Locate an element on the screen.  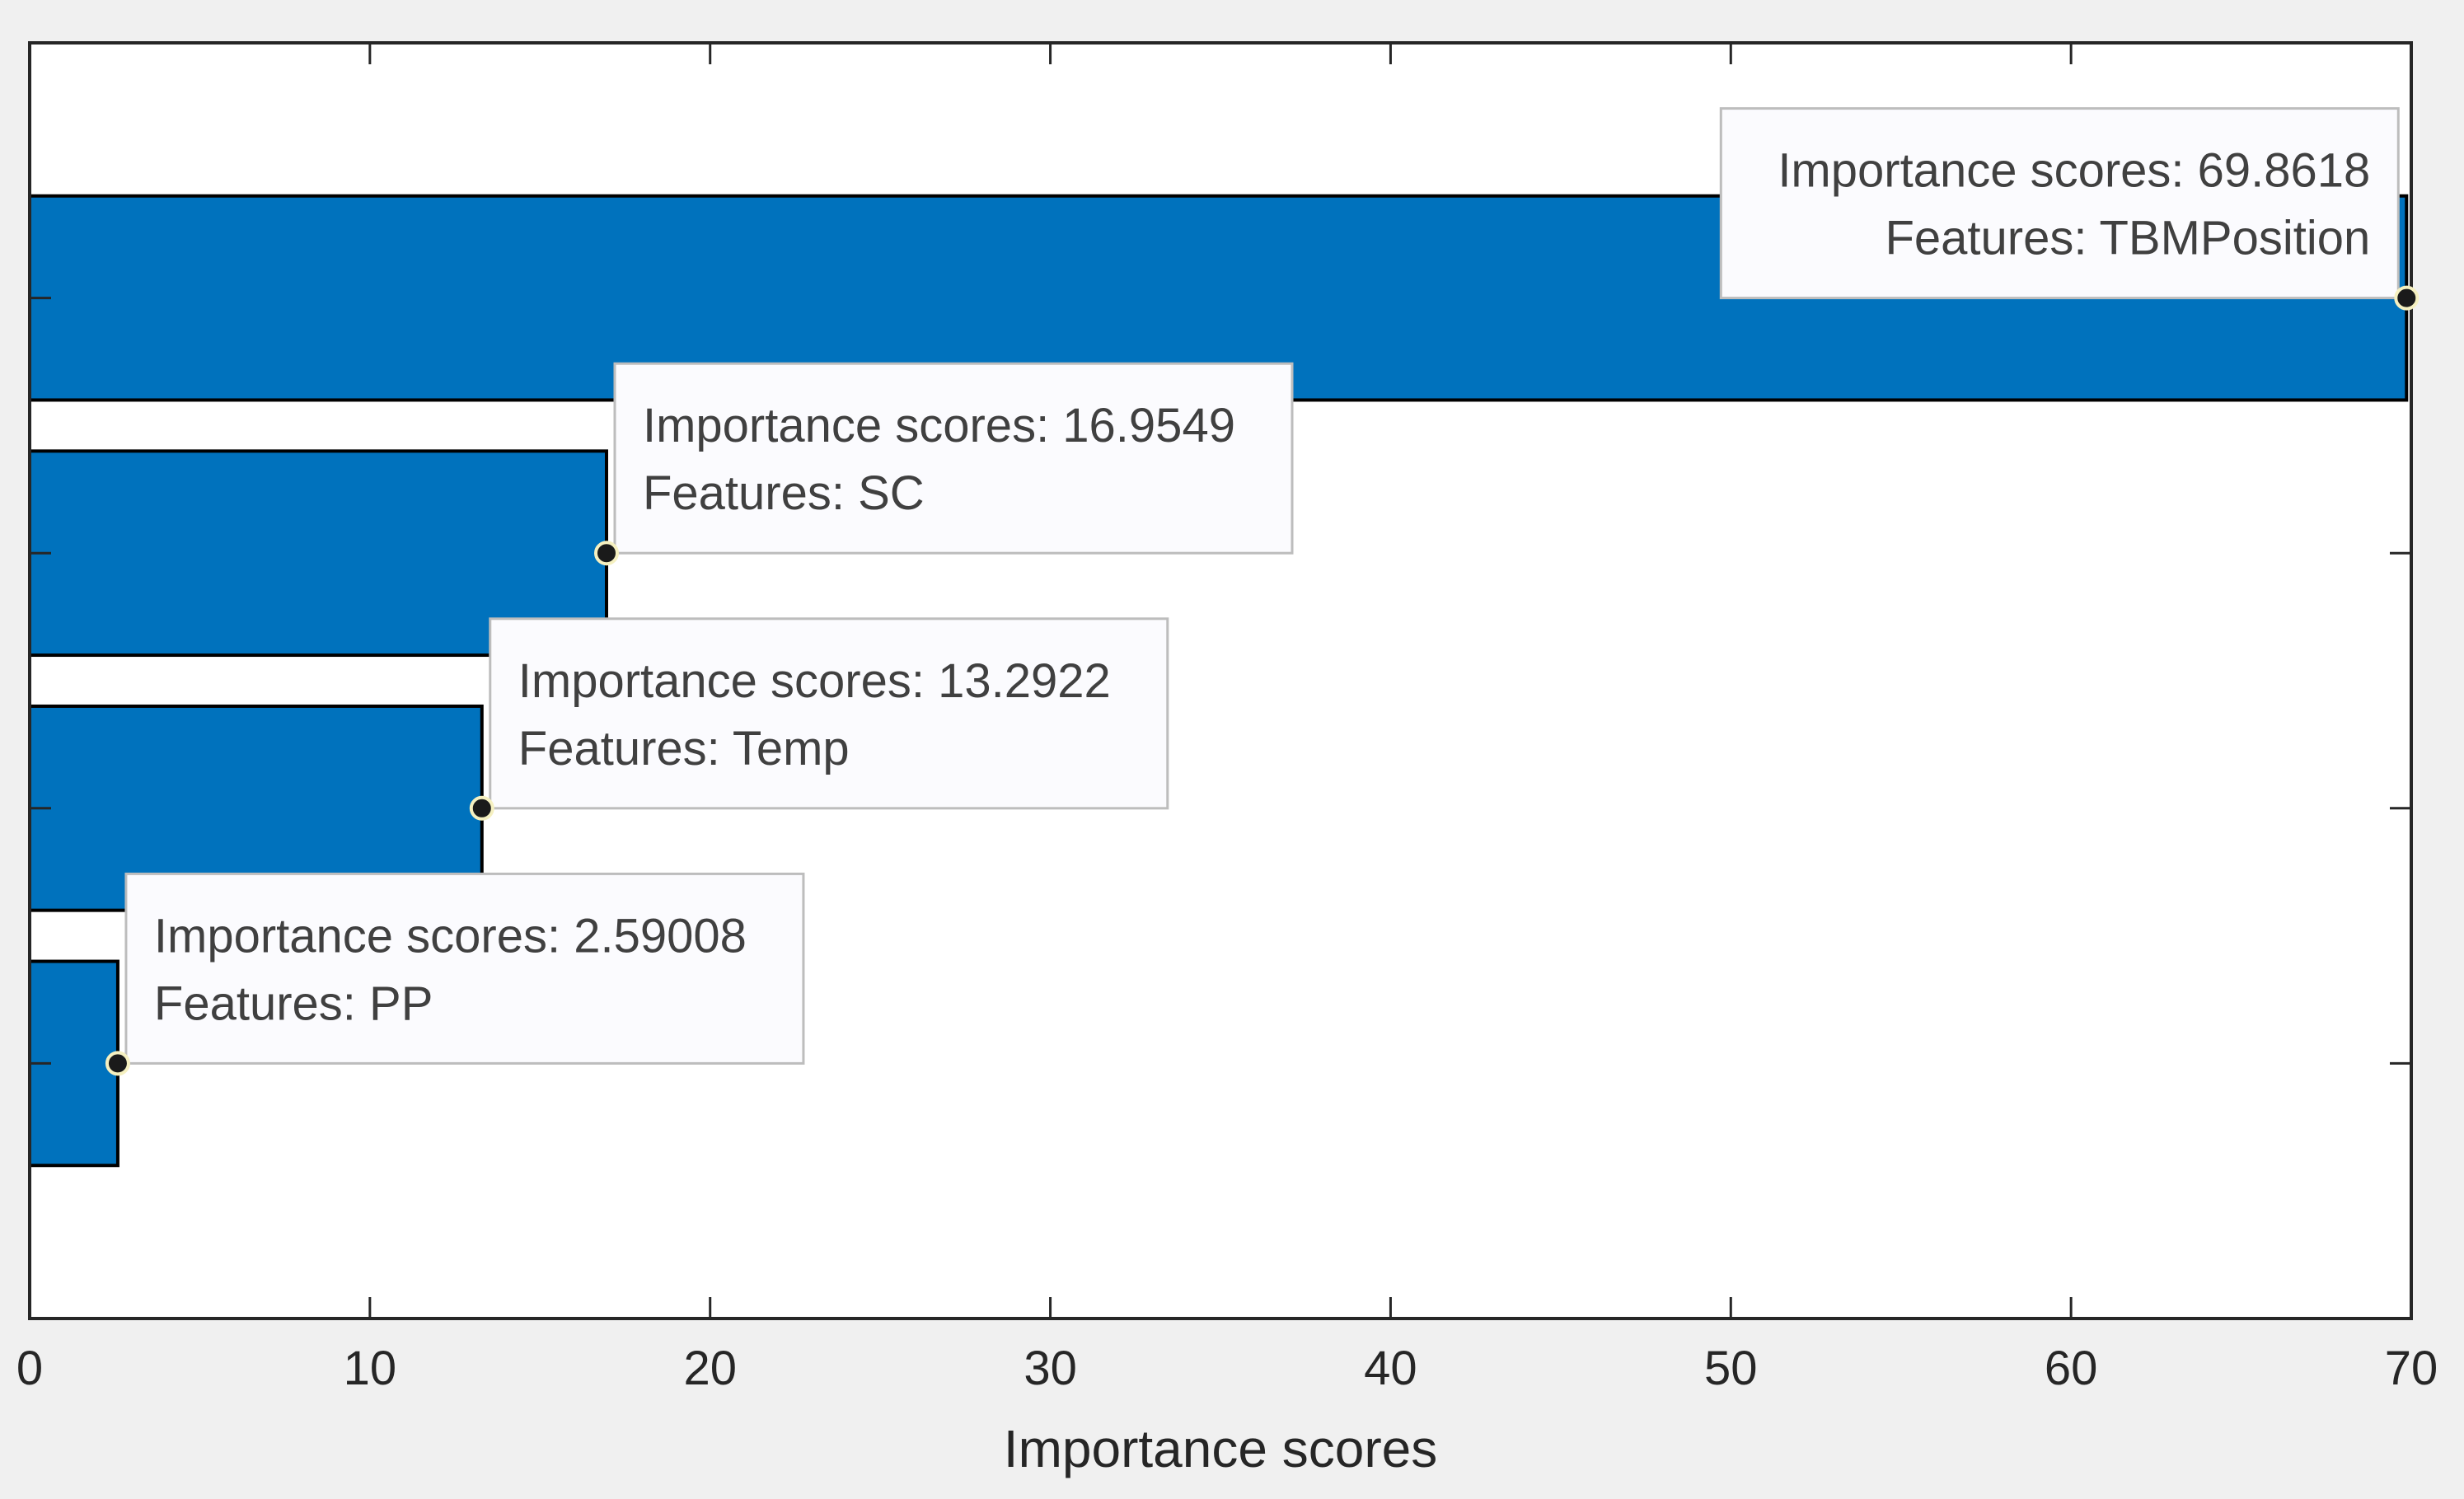
datatip-score-text: Importance scores: 2.59008 is located at coordinates (450, 936).